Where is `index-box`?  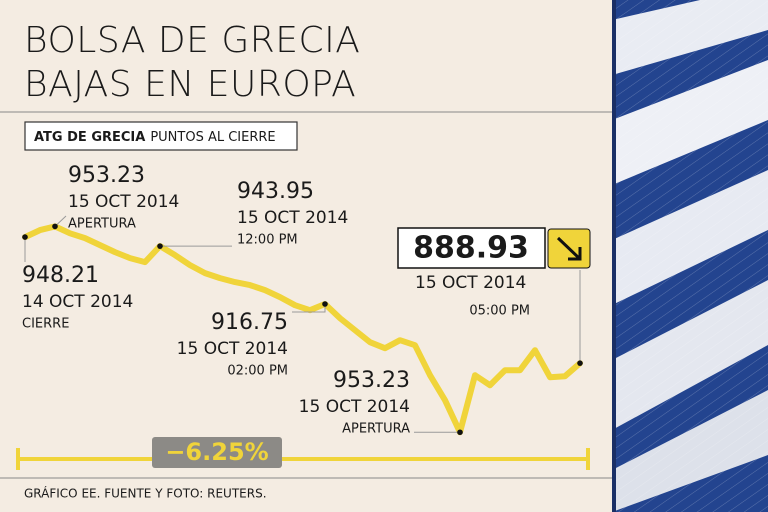 index-box is located at coordinates (161, 136).